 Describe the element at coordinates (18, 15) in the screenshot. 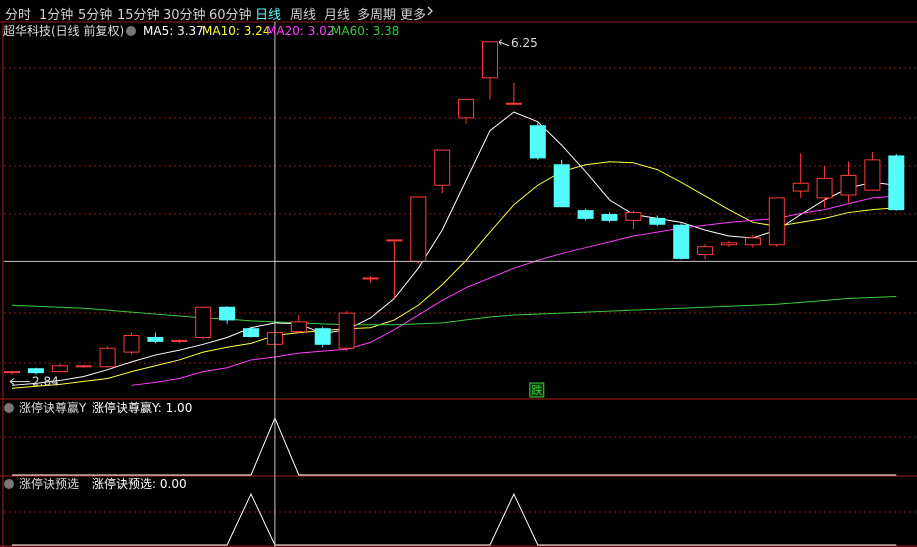

I see `toolbar-item: 分时` at that location.